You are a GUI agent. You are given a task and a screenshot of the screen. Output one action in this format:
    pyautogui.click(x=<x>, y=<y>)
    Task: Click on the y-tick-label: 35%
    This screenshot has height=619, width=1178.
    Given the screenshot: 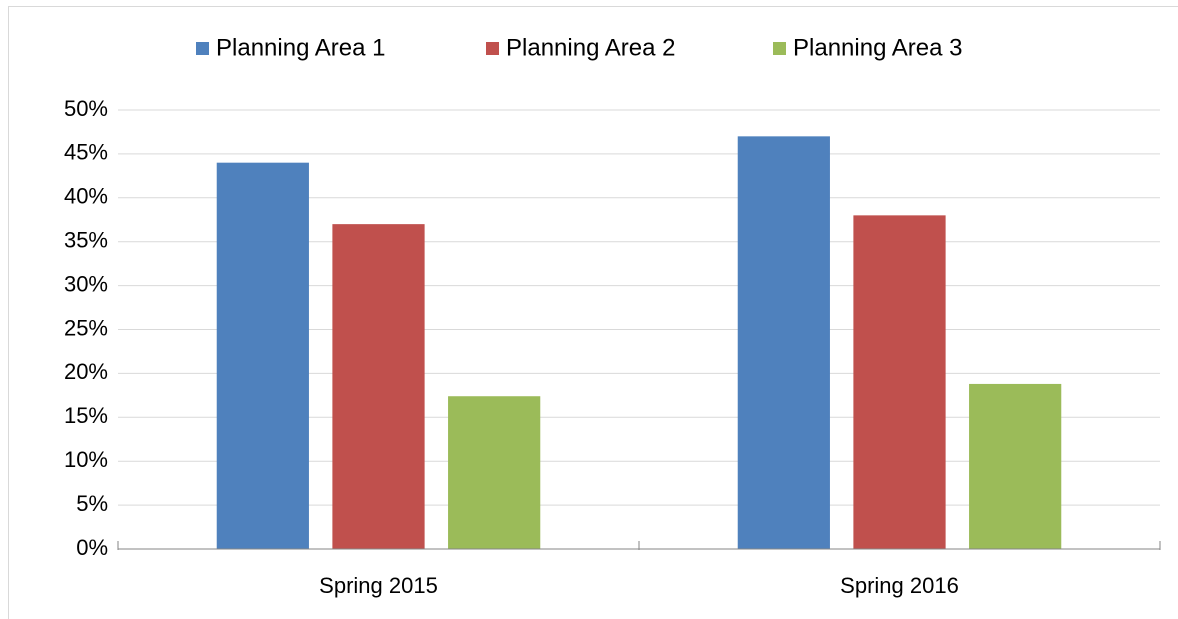 What is the action you would take?
    pyautogui.click(x=86, y=240)
    